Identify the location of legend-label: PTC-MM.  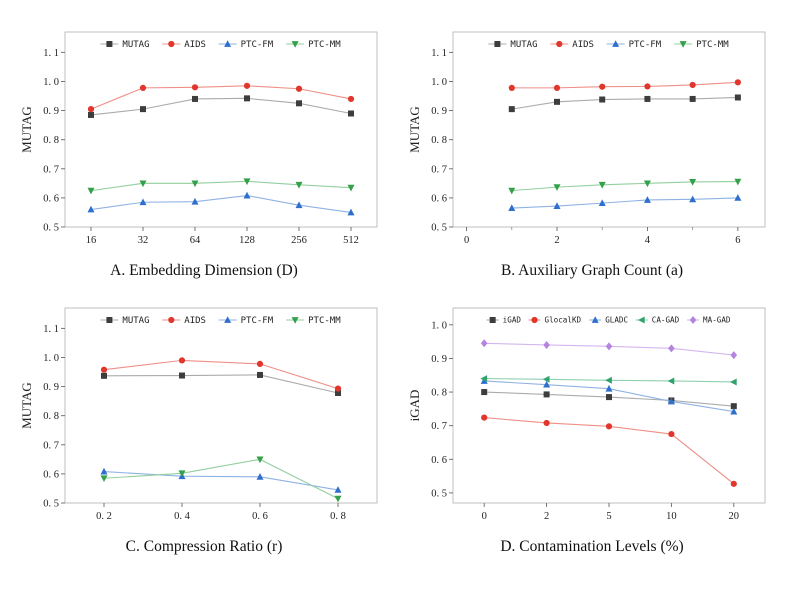
(324, 45).